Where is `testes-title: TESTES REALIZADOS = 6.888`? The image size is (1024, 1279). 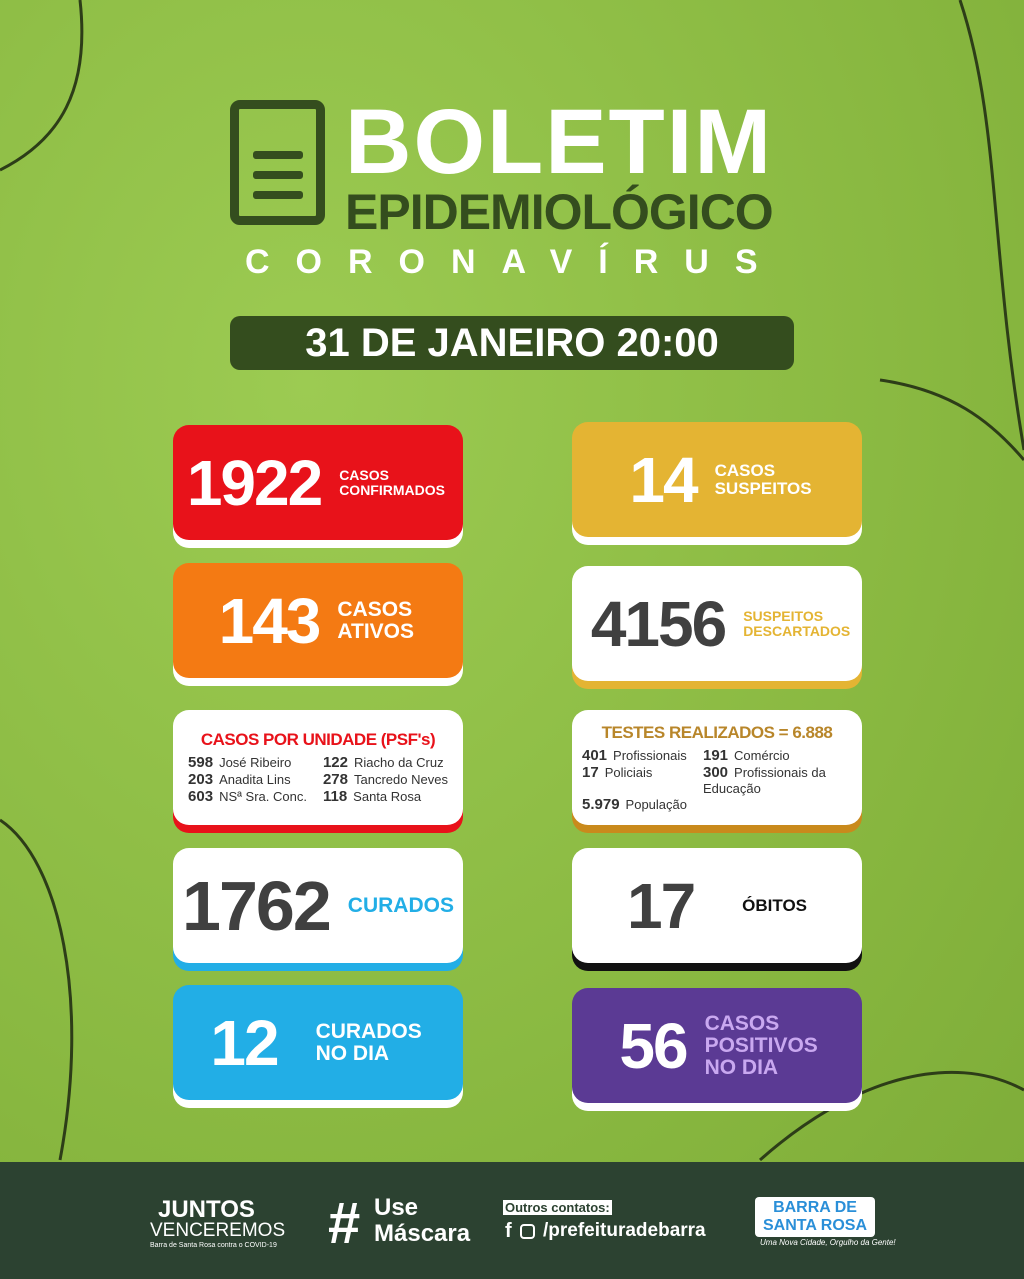
testes-title: TESTES REALIZADOS = 6.888 is located at coordinates (717, 732).